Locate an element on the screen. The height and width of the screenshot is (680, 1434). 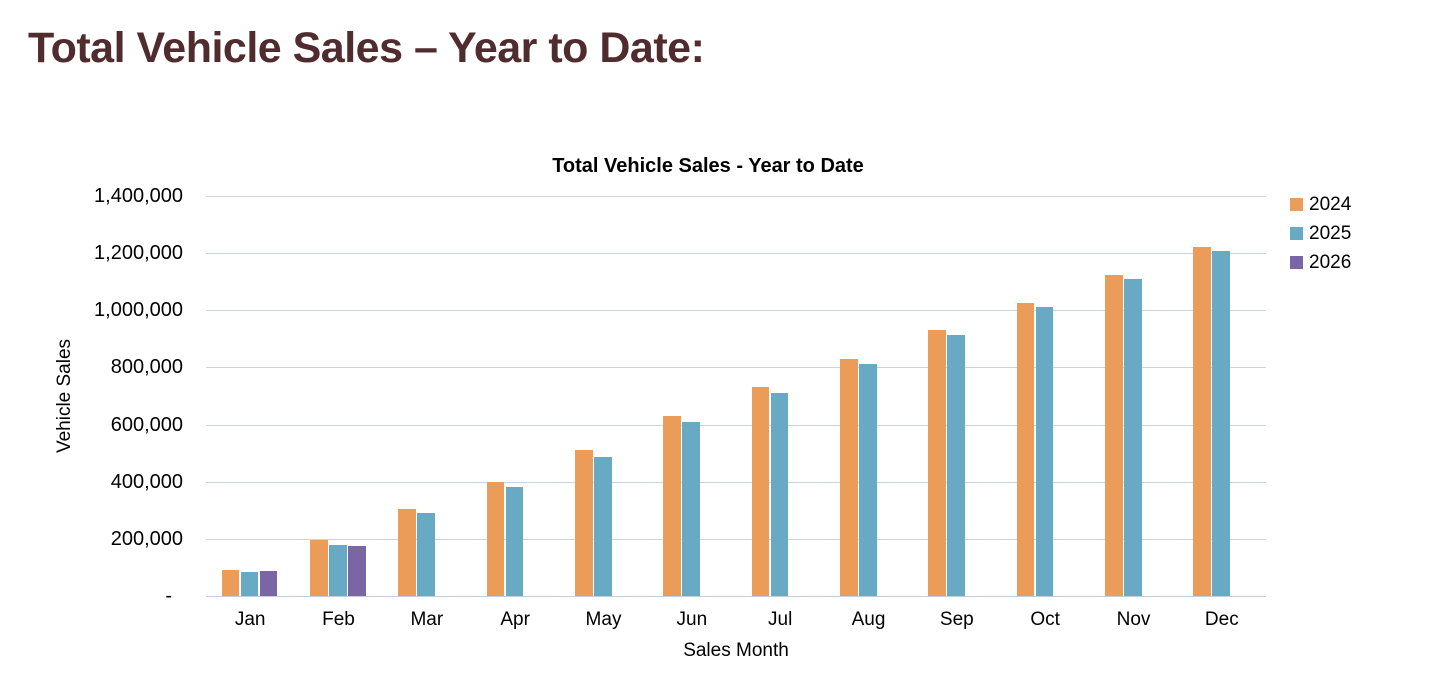
bar-2024-feb is located at coordinates (319, 568).